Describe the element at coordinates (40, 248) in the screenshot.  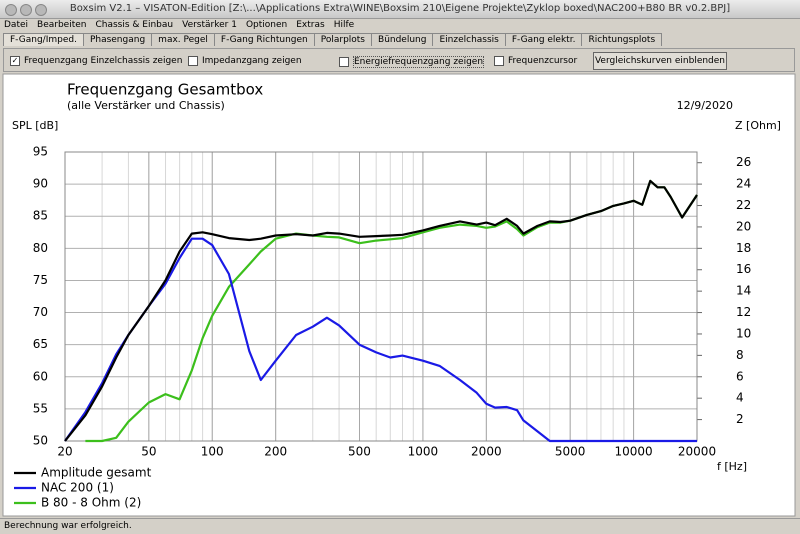
I see `y-tick-label: 80` at that location.